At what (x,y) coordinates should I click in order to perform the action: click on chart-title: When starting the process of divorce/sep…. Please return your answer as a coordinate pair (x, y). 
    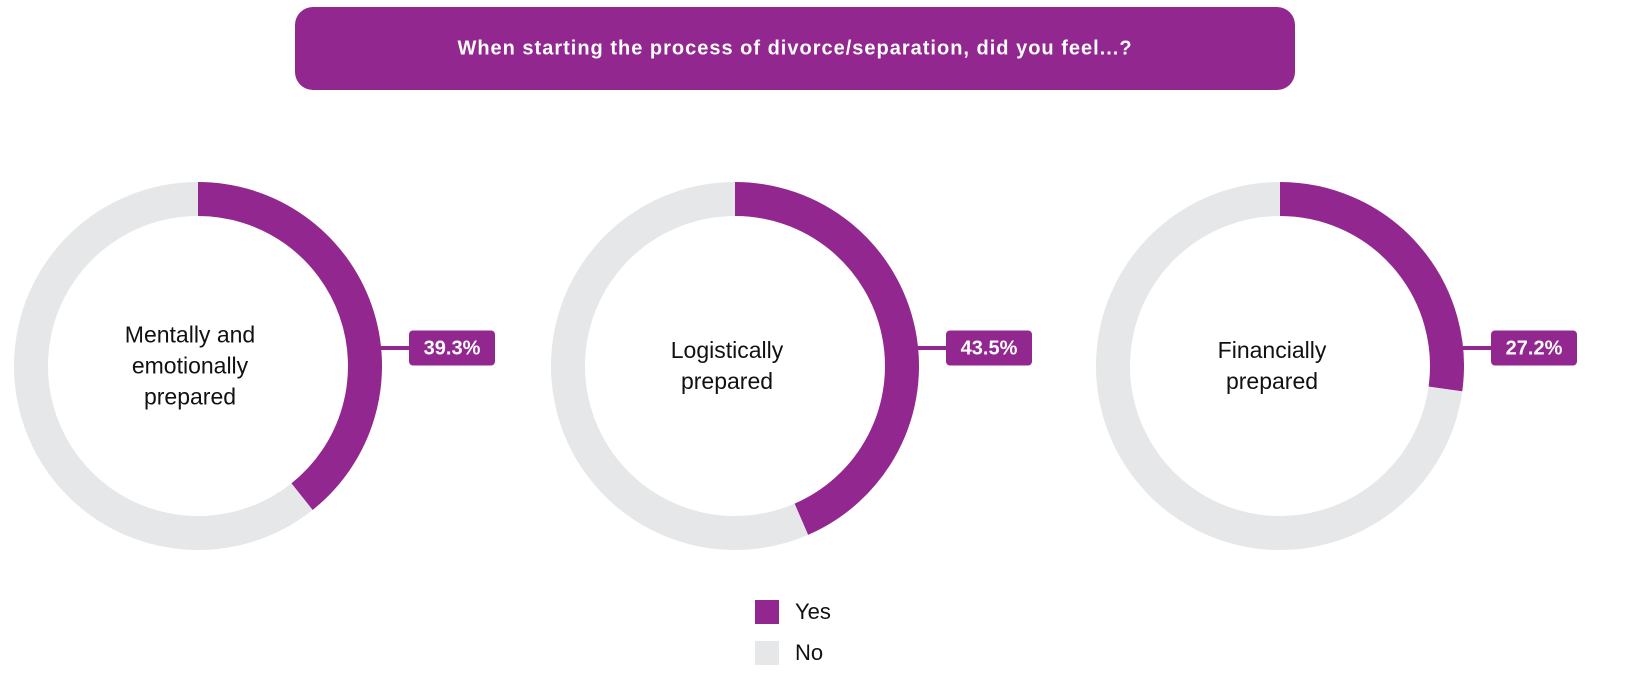
    Looking at the image, I should click on (794, 48).